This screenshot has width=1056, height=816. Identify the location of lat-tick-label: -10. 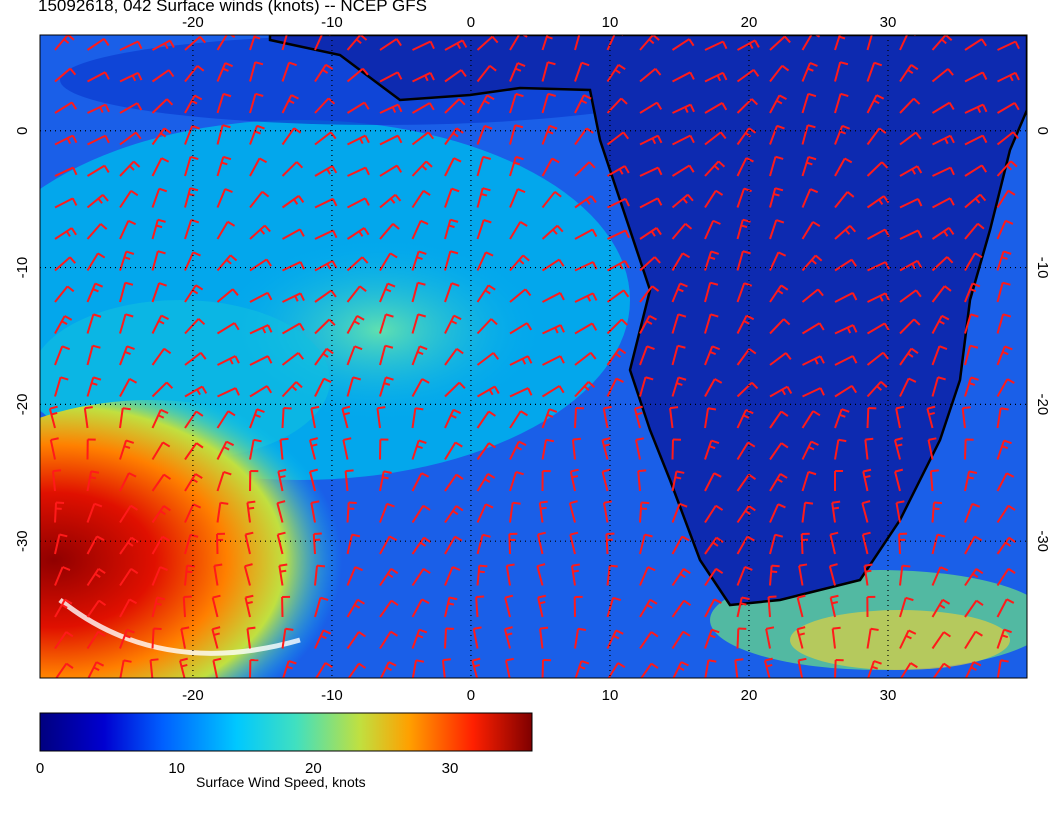
(22, 268).